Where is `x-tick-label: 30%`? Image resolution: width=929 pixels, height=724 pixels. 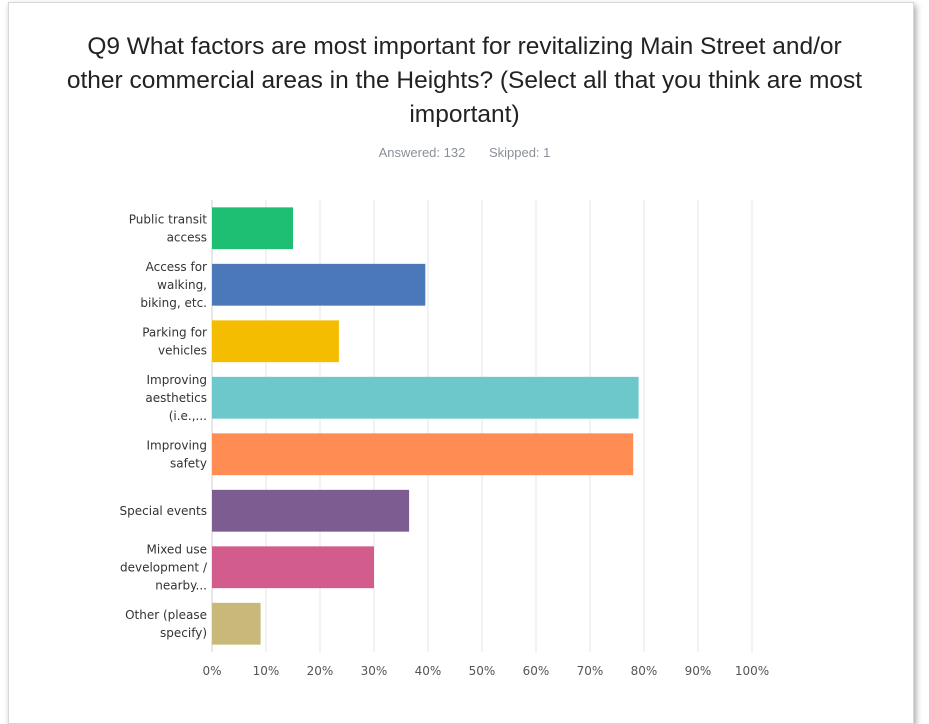
x-tick-label: 30% is located at coordinates (374, 671).